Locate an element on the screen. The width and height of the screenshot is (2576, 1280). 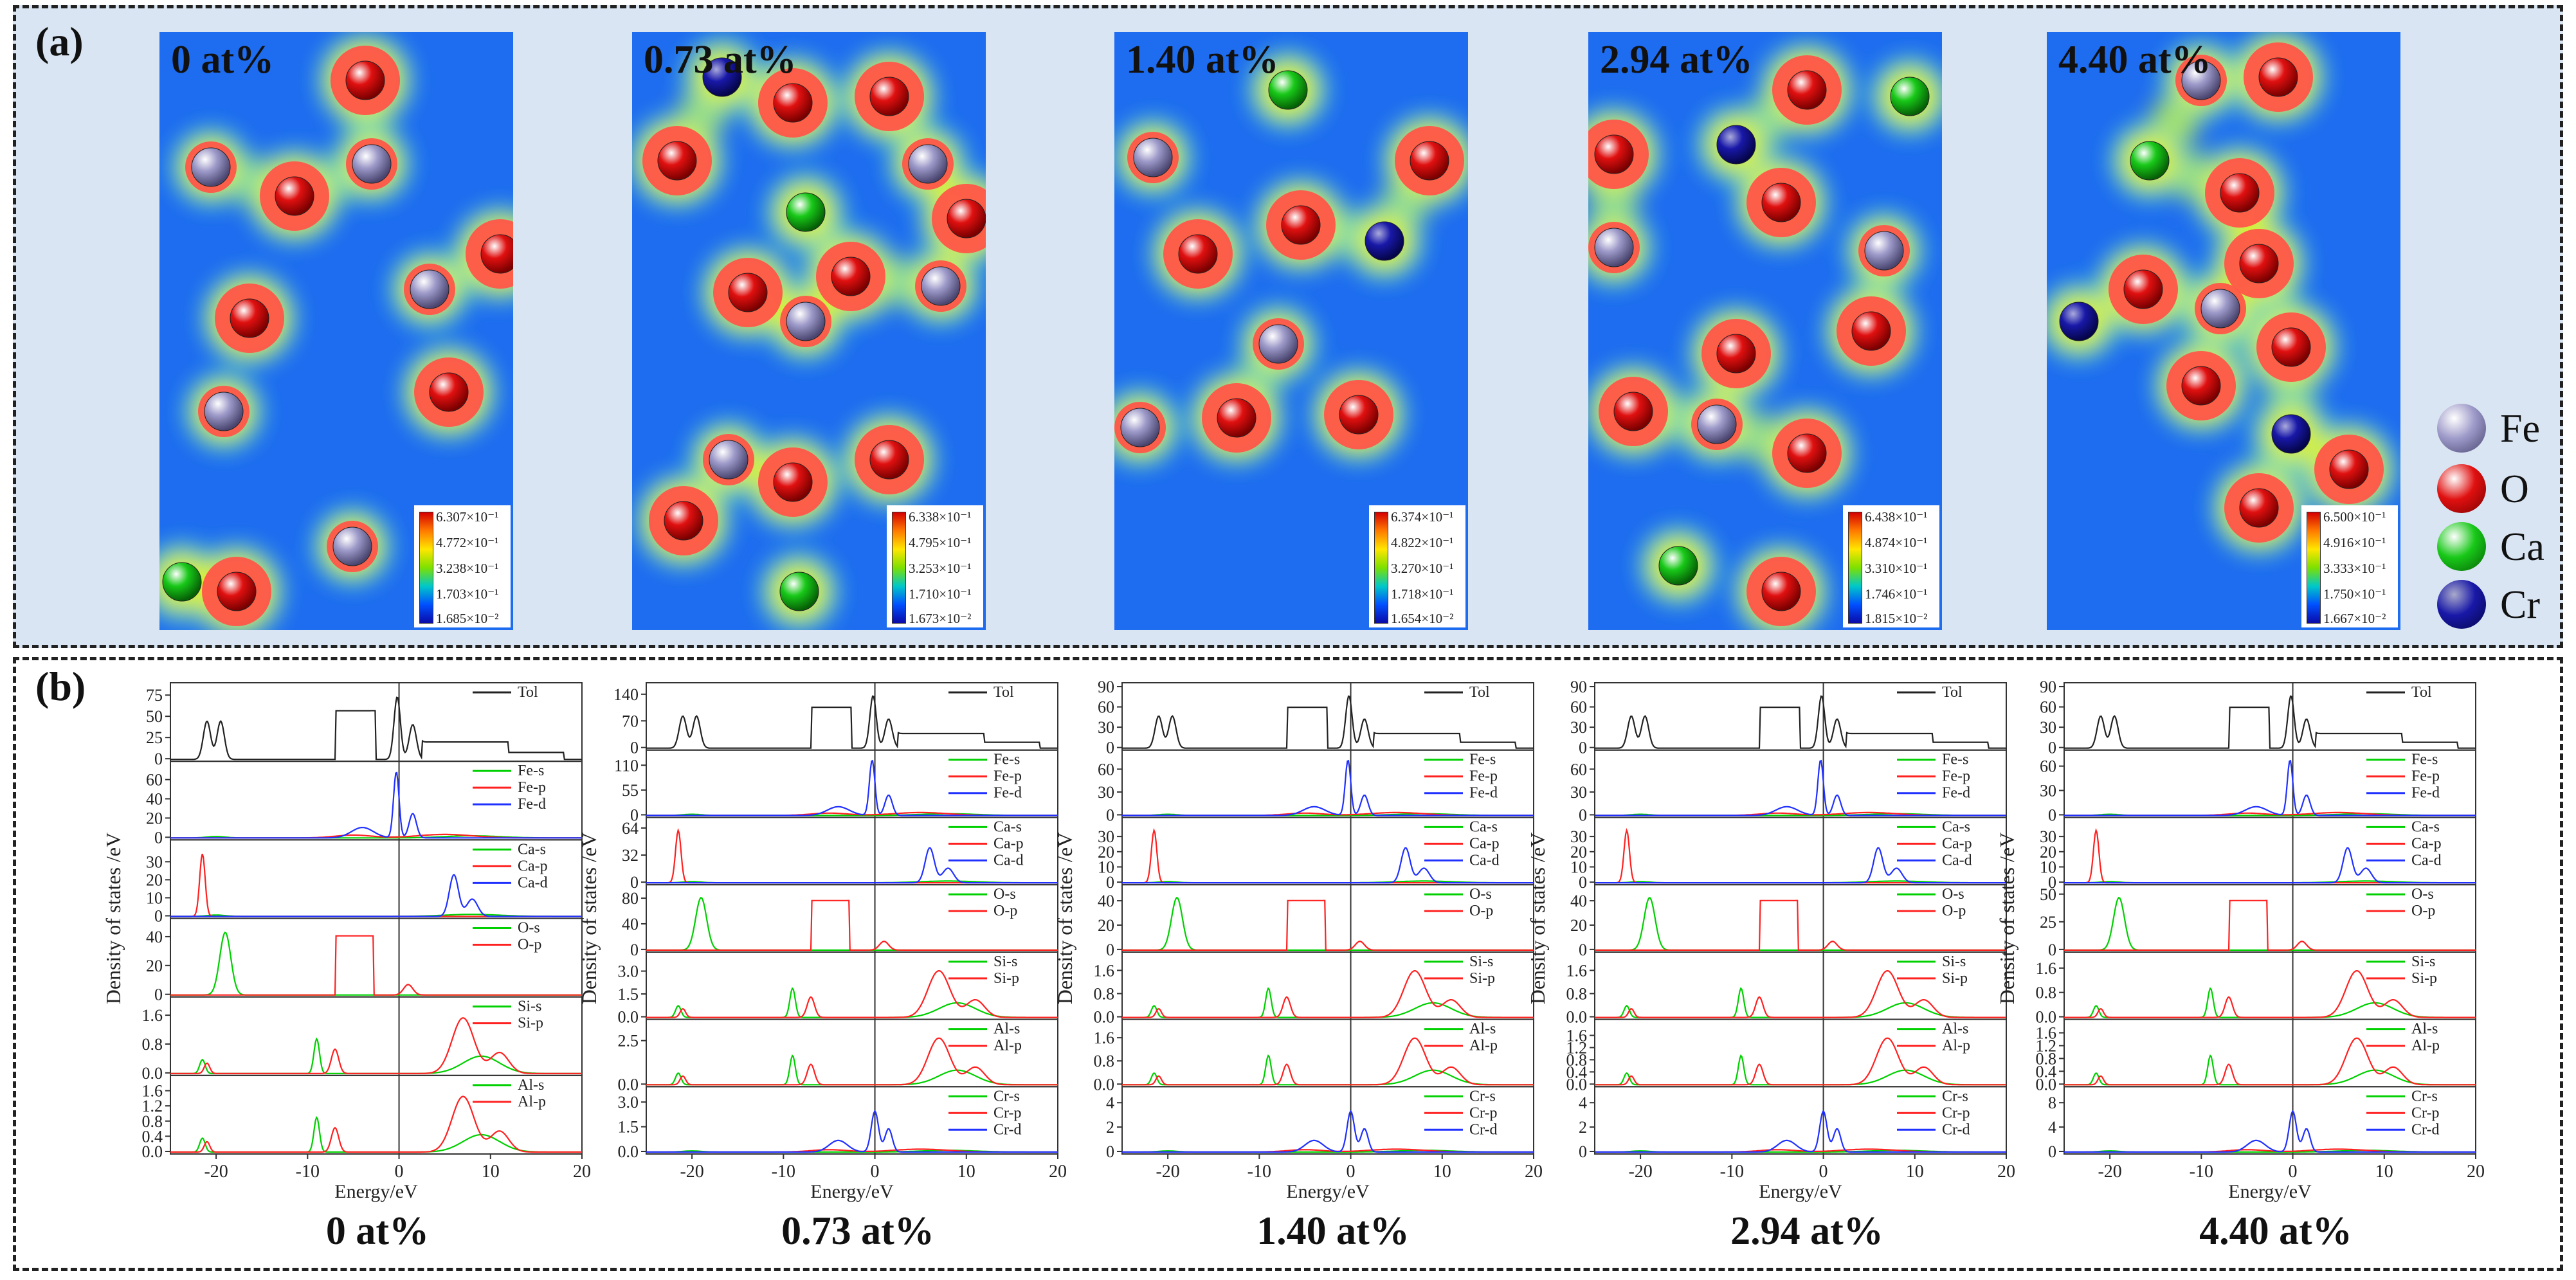
dos-curve-ca-d is located at coordinates (852, 865).